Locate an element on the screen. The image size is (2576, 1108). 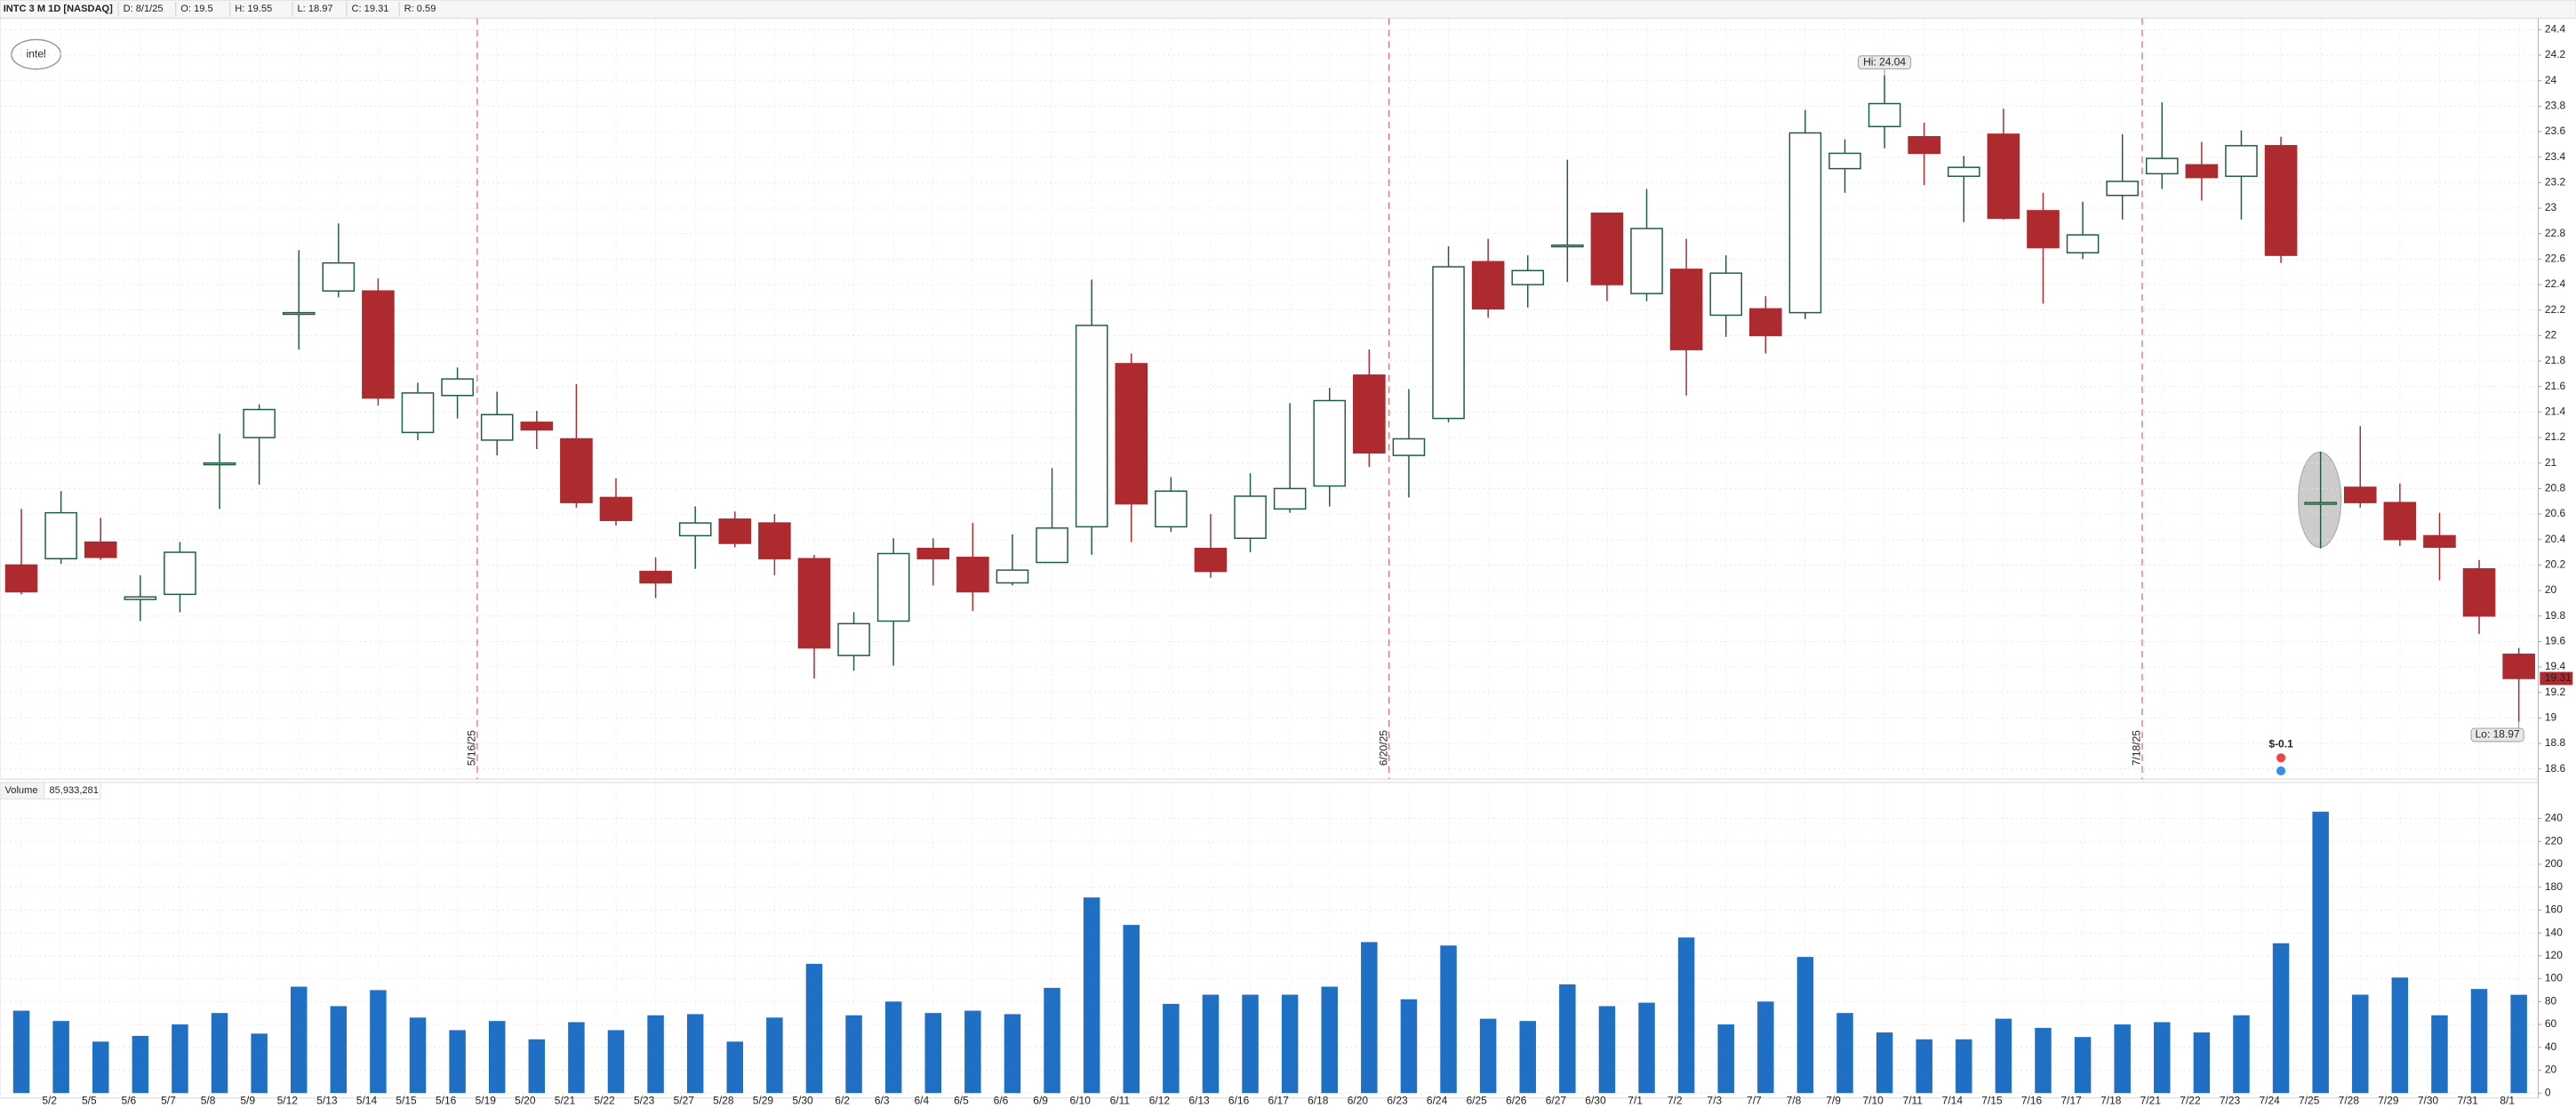
y-tick-label: 18.8 is located at coordinates (2555, 742).